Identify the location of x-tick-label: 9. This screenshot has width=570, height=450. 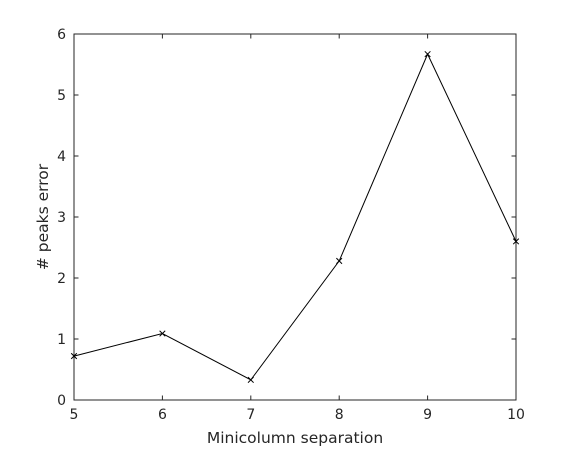
(427, 415).